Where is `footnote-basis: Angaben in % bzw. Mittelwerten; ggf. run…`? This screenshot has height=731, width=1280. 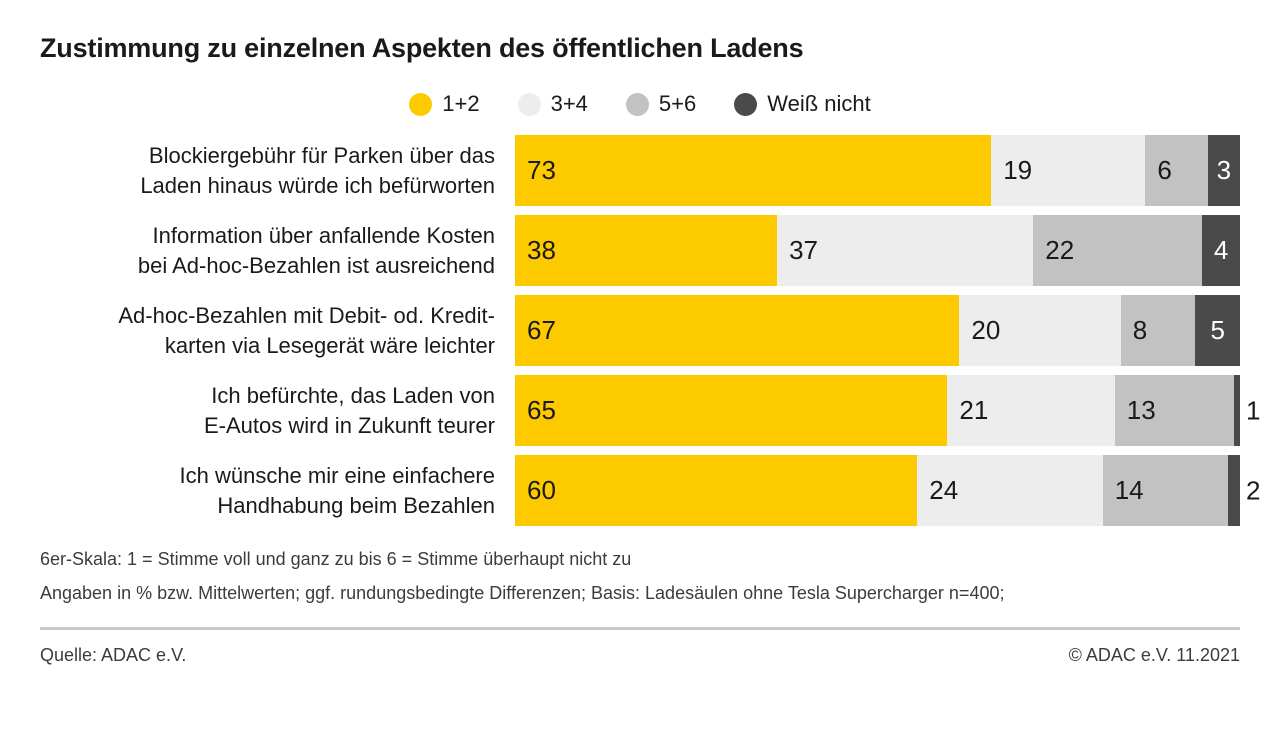 footnote-basis: Angaben in % bzw. Mittelwerten; ggf. run… is located at coordinates (522, 593).